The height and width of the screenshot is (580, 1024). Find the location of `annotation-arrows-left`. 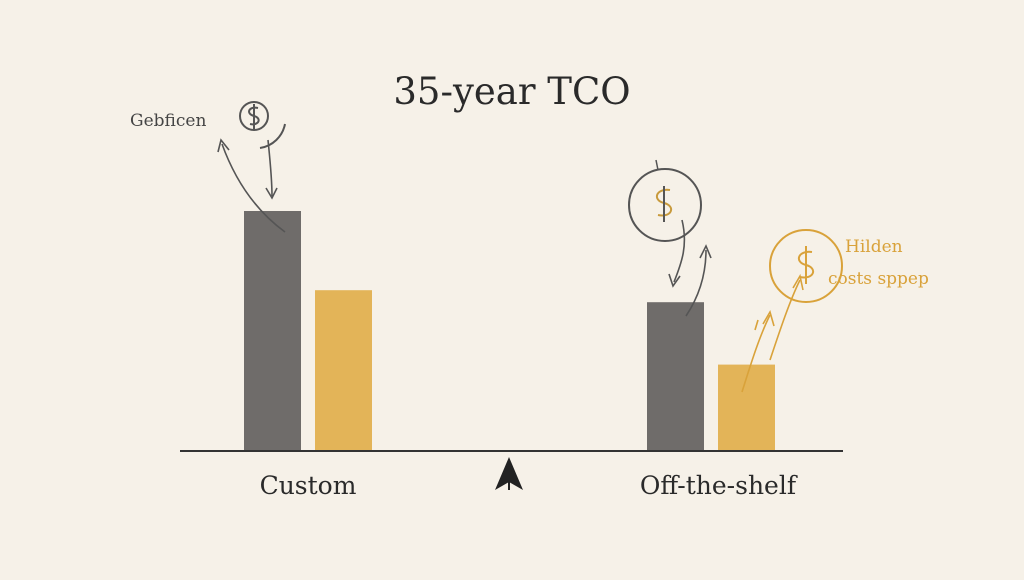

annotation-arrows-left is located at coordinates (251, 185).